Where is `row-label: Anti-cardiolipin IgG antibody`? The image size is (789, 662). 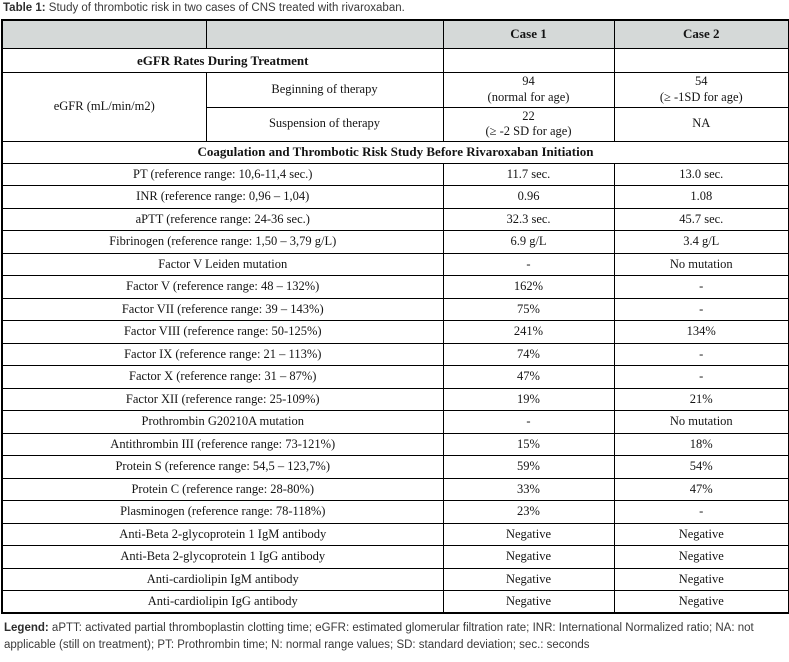 row-label: Anti-cardiolipin IgG antibody is located at coordinates (222, 602).